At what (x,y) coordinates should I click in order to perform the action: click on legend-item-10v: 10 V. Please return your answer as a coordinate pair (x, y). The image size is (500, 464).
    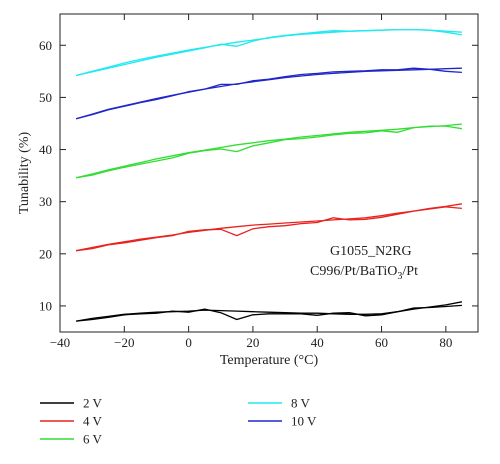
    Looking at the image, I should click on (282, 421).